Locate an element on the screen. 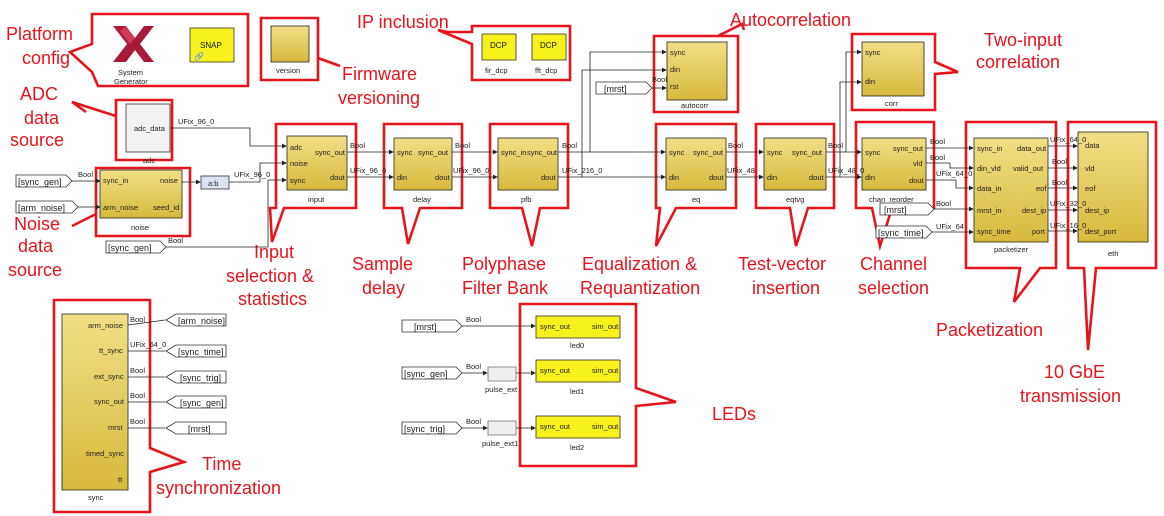 Image resolution: width=1164 pixels, height=516 pixels. led1-block: sync_out sim_out led1 is located at coordinates (578, 377).